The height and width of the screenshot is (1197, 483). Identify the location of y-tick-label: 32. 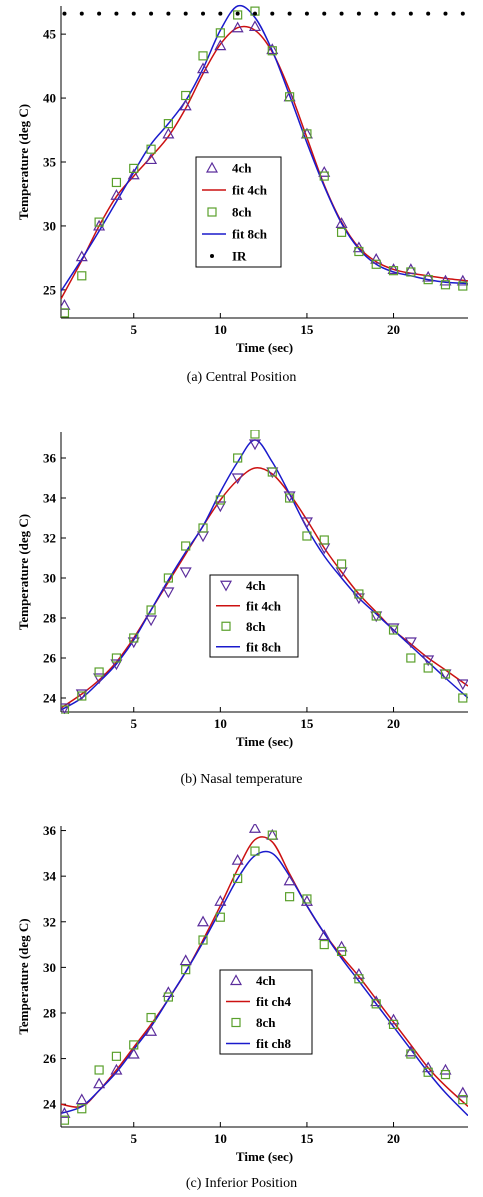
(49, 921).